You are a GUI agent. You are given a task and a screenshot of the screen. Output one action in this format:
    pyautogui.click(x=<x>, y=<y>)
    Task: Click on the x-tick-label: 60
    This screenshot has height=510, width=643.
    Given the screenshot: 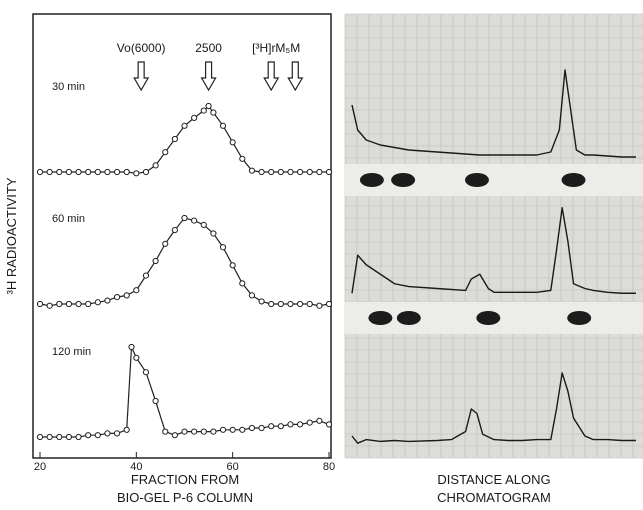 What is the action you would take?
    pyautogui.click(x=233, y=467)
    